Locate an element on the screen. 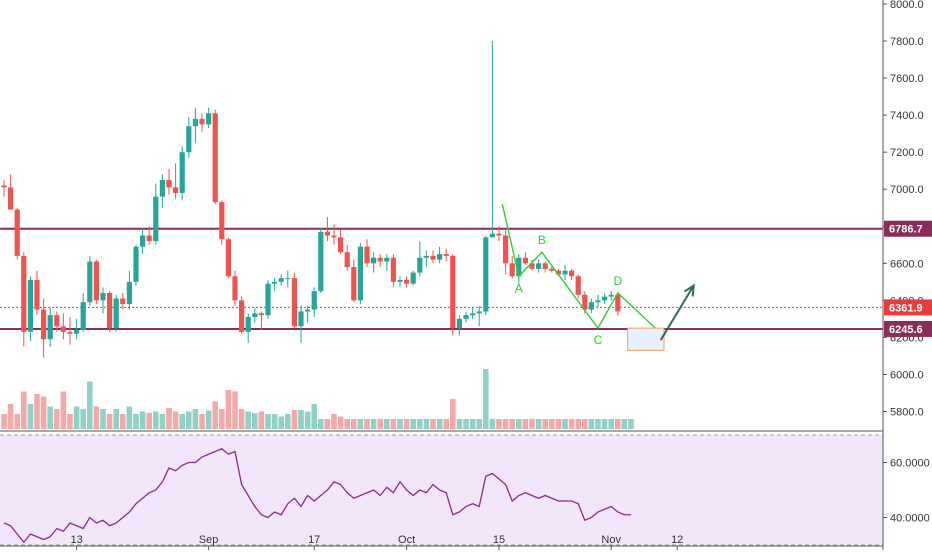 Image resolution: width=932 pixels, height=555 pixels. x-tick-label: Oct is located at coordinates (406, 540).